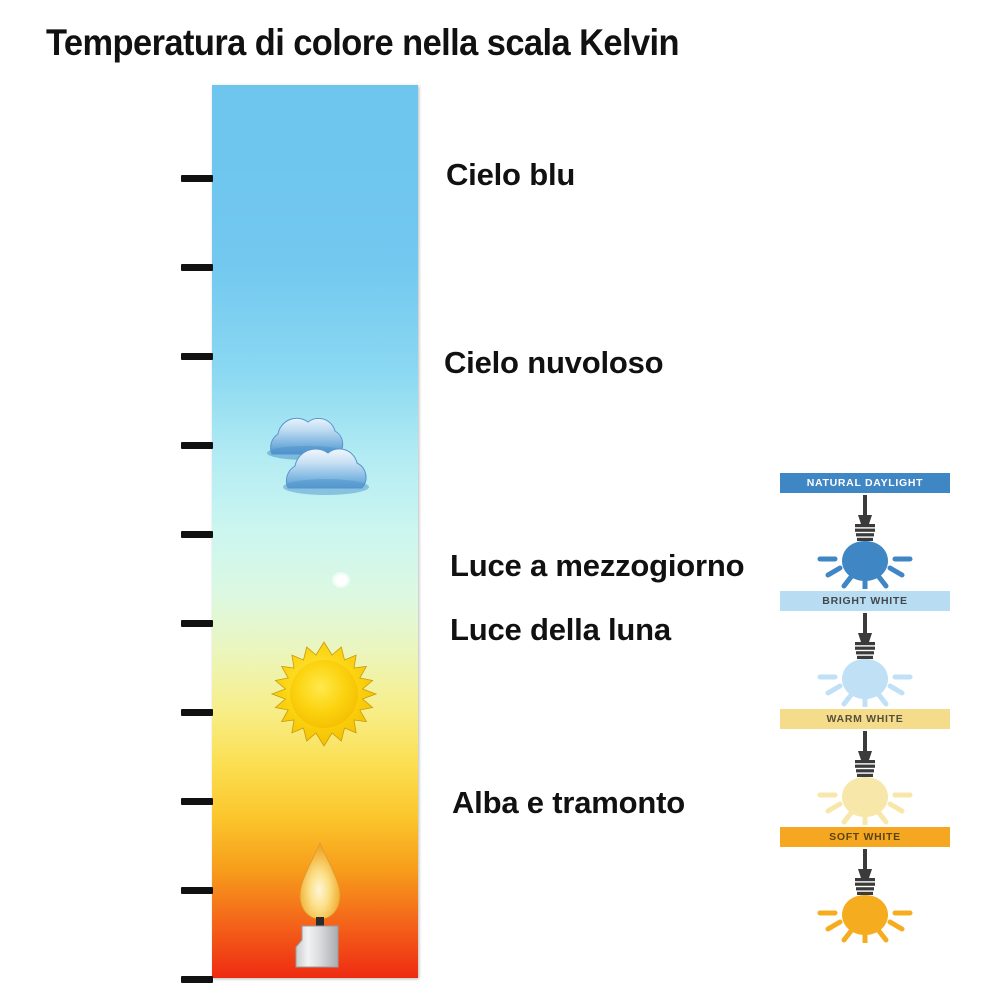  I want to click on bulb-icon-soft-white, so click(865, 895).